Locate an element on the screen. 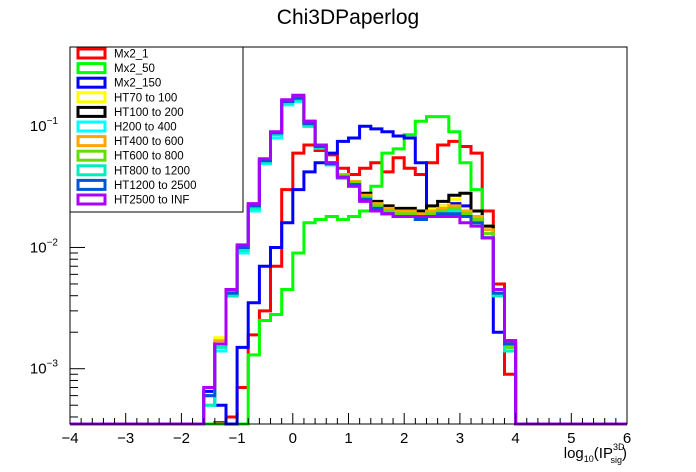 This screenshot has height=472, width=696. y-tick-label: 10⁻² is located at coordinates (44, 246).